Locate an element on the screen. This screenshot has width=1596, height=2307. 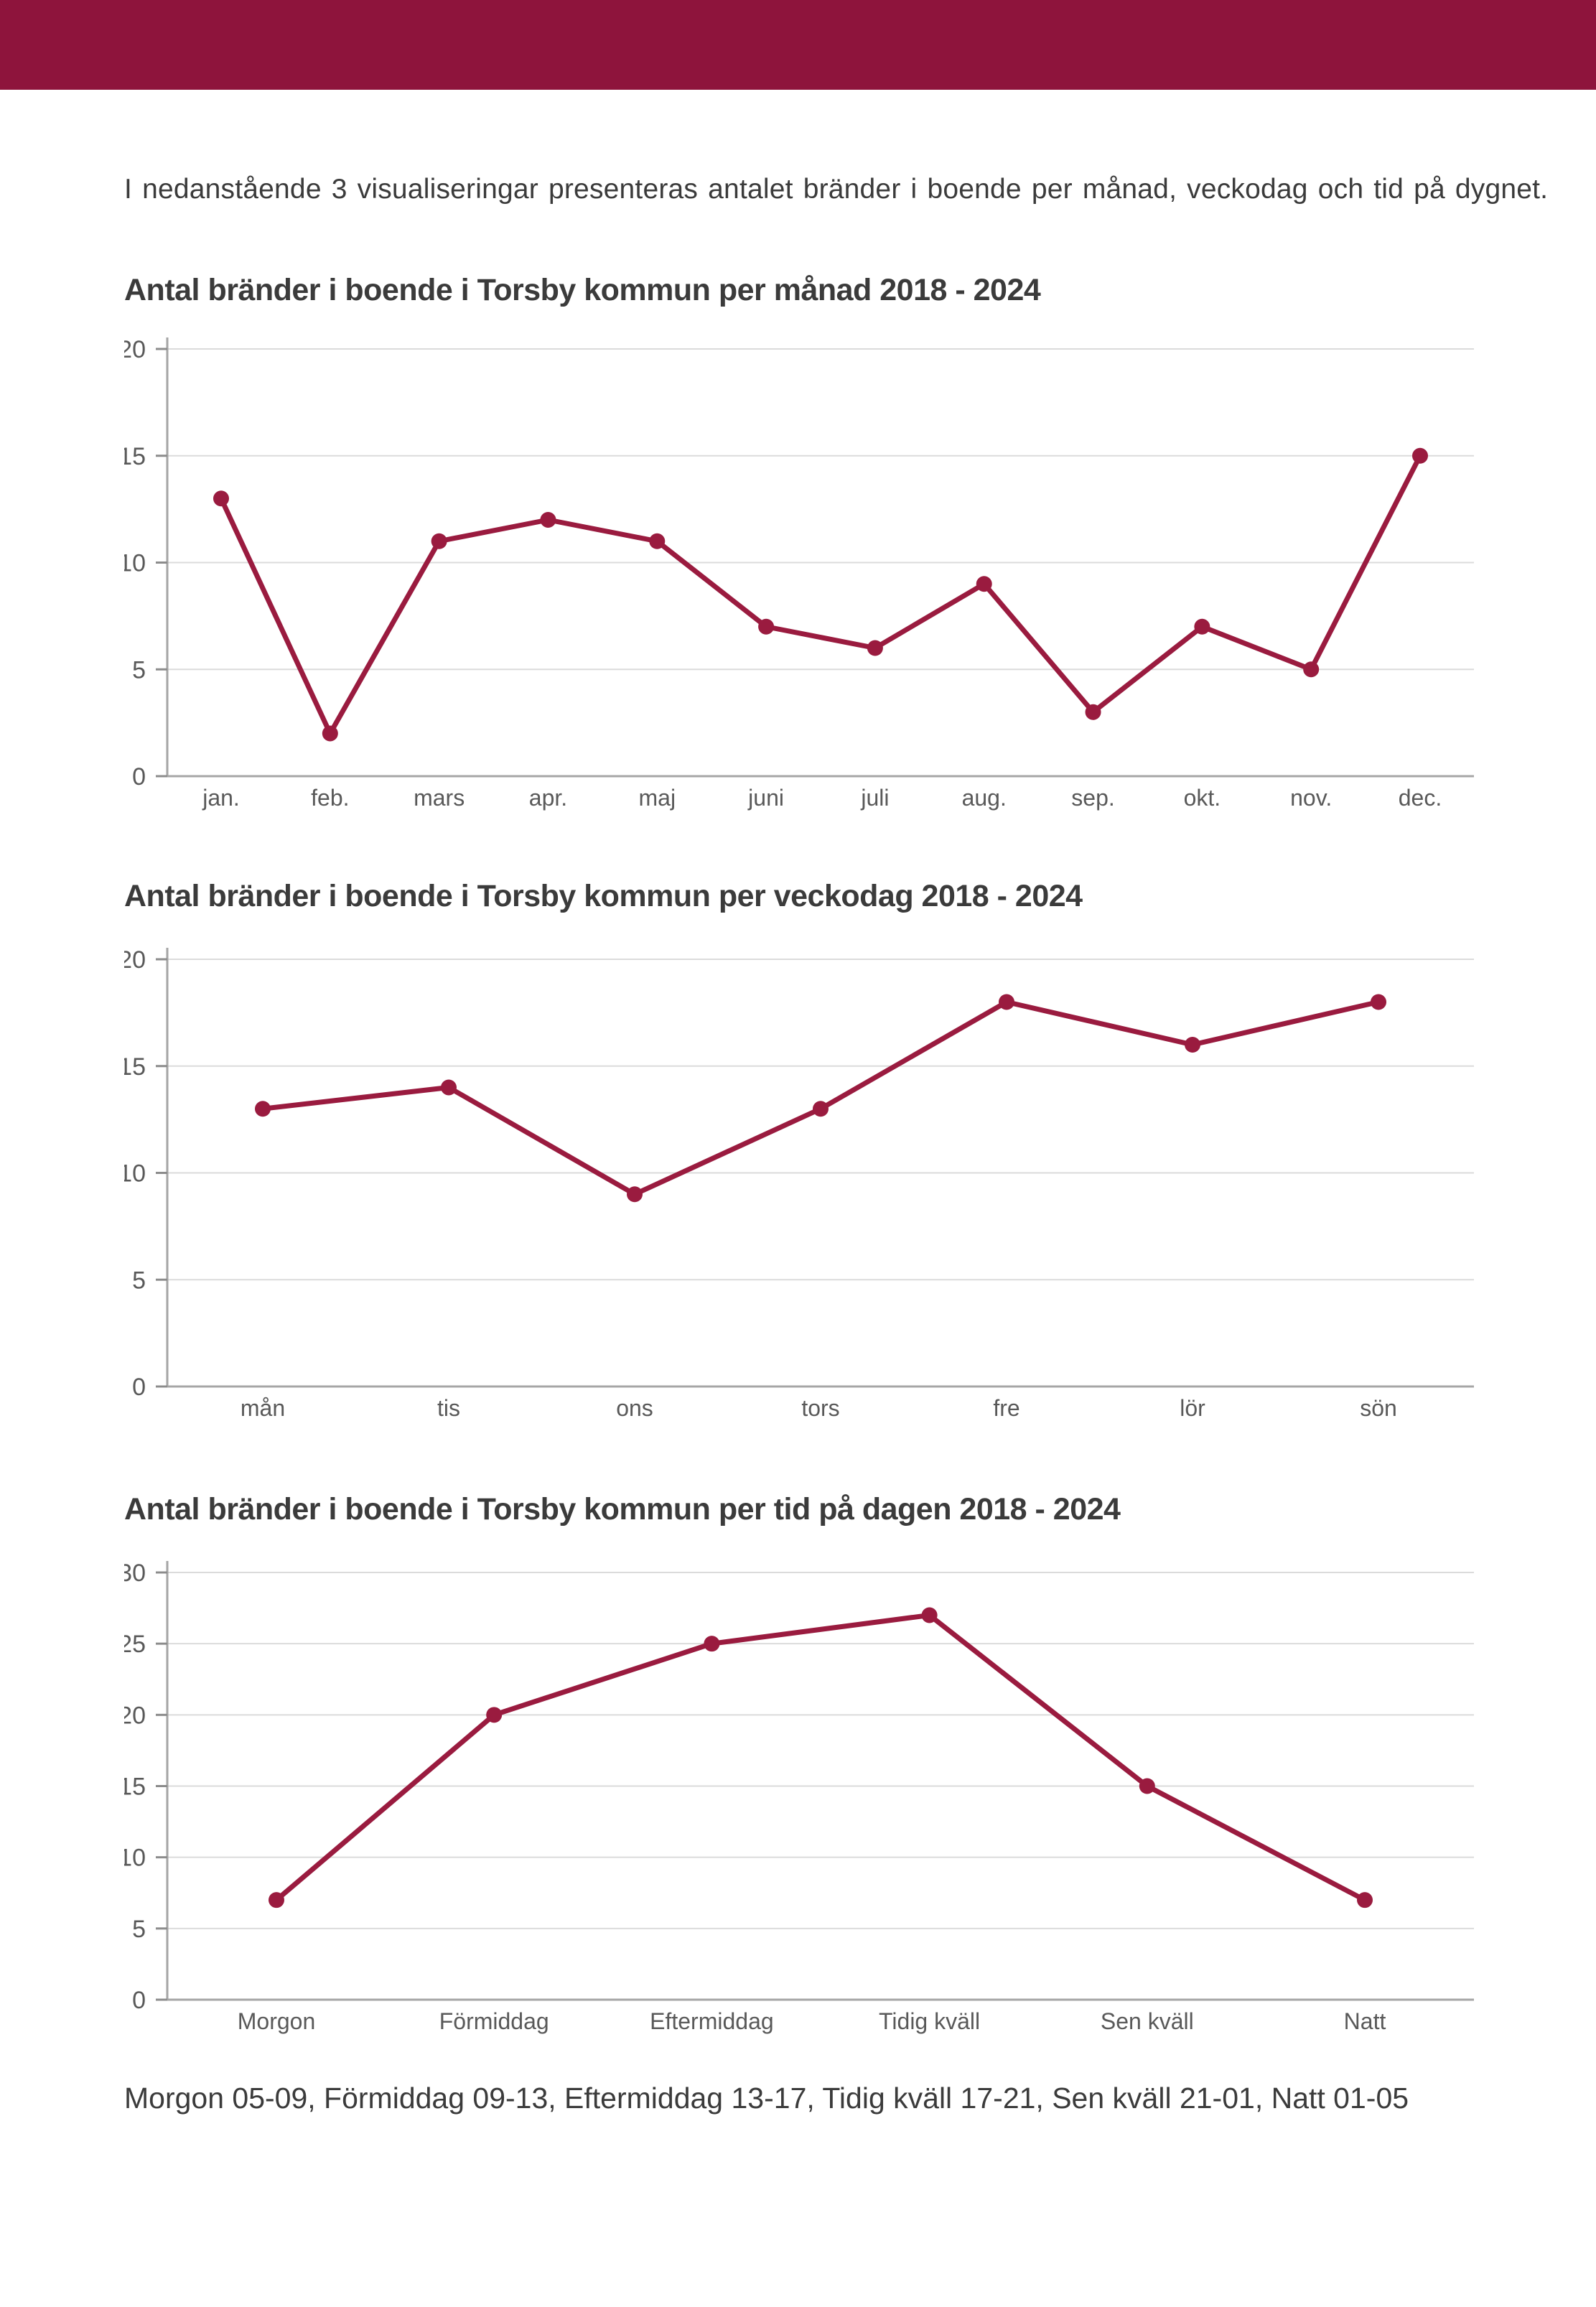
x-tick-label: dec. is located at coordinates (1420, 798).